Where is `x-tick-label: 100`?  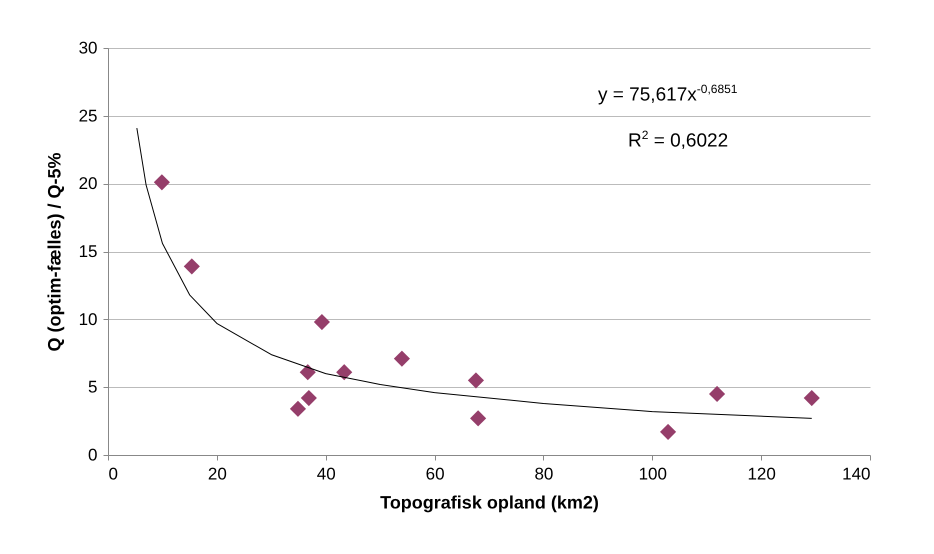
x-tick-label: 100 is located at coordinates (652, 474).